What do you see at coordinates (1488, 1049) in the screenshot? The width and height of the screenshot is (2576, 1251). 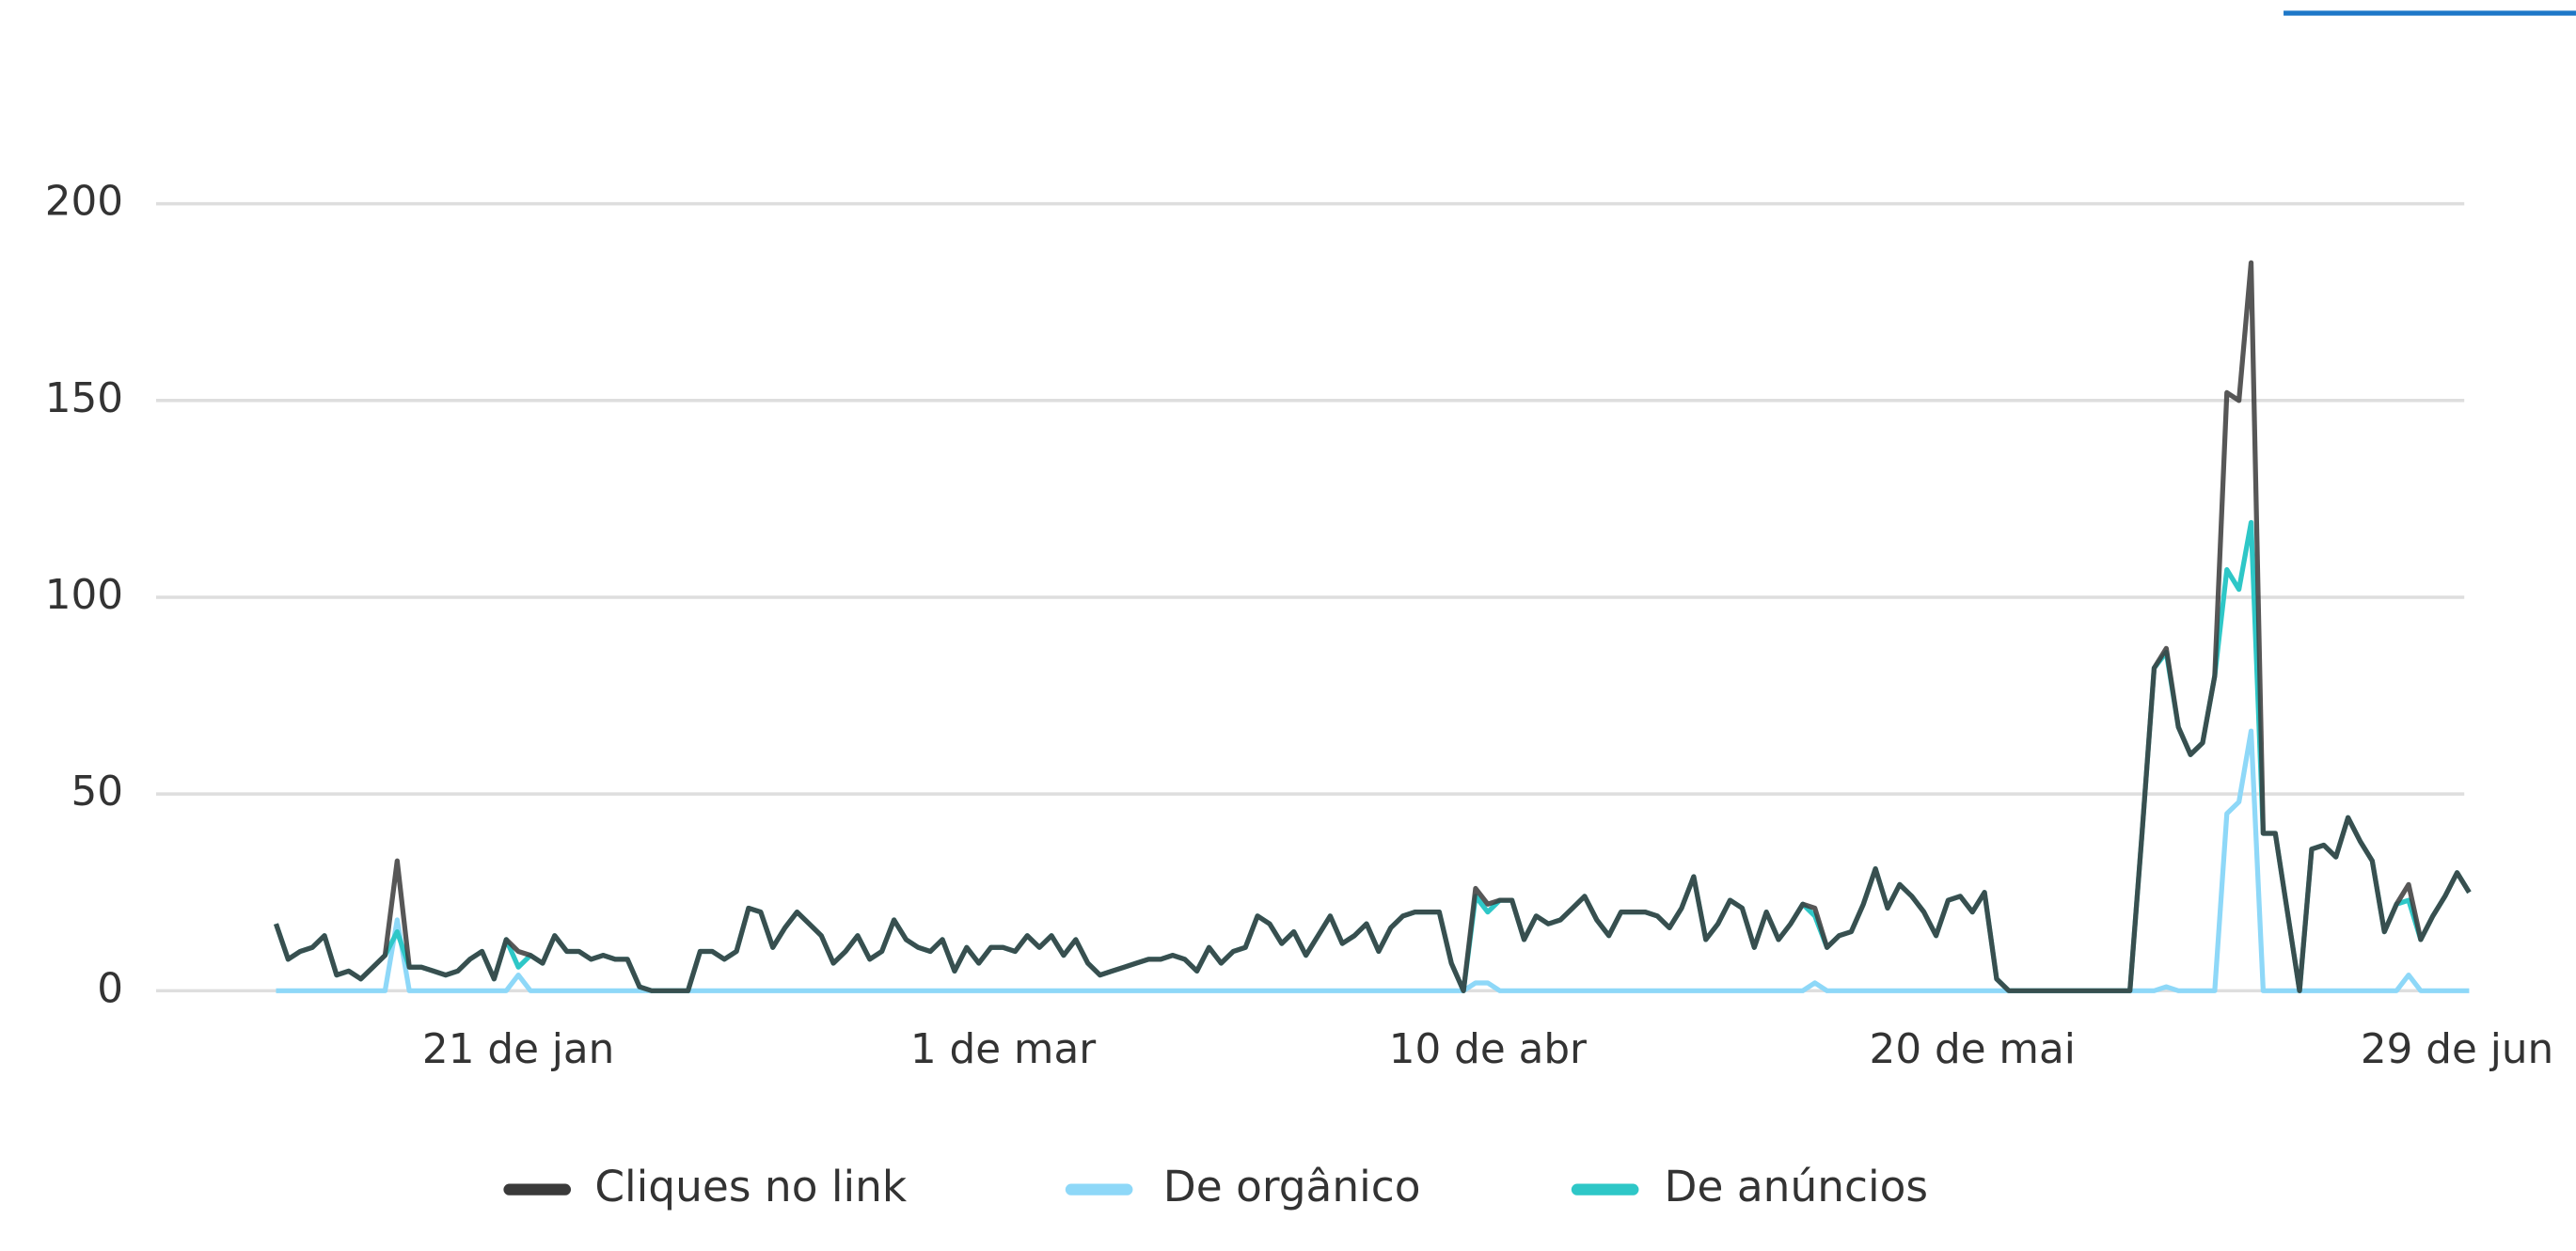 I see `x-tick-label: 10 de abr` at bounding box center [1488, 1049].